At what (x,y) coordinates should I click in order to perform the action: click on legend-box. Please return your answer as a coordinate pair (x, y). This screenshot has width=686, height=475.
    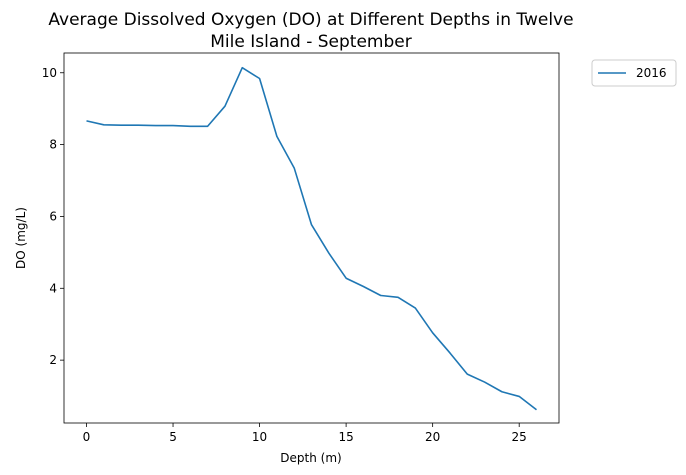
    Looking at the image, I should click on (634, 73).